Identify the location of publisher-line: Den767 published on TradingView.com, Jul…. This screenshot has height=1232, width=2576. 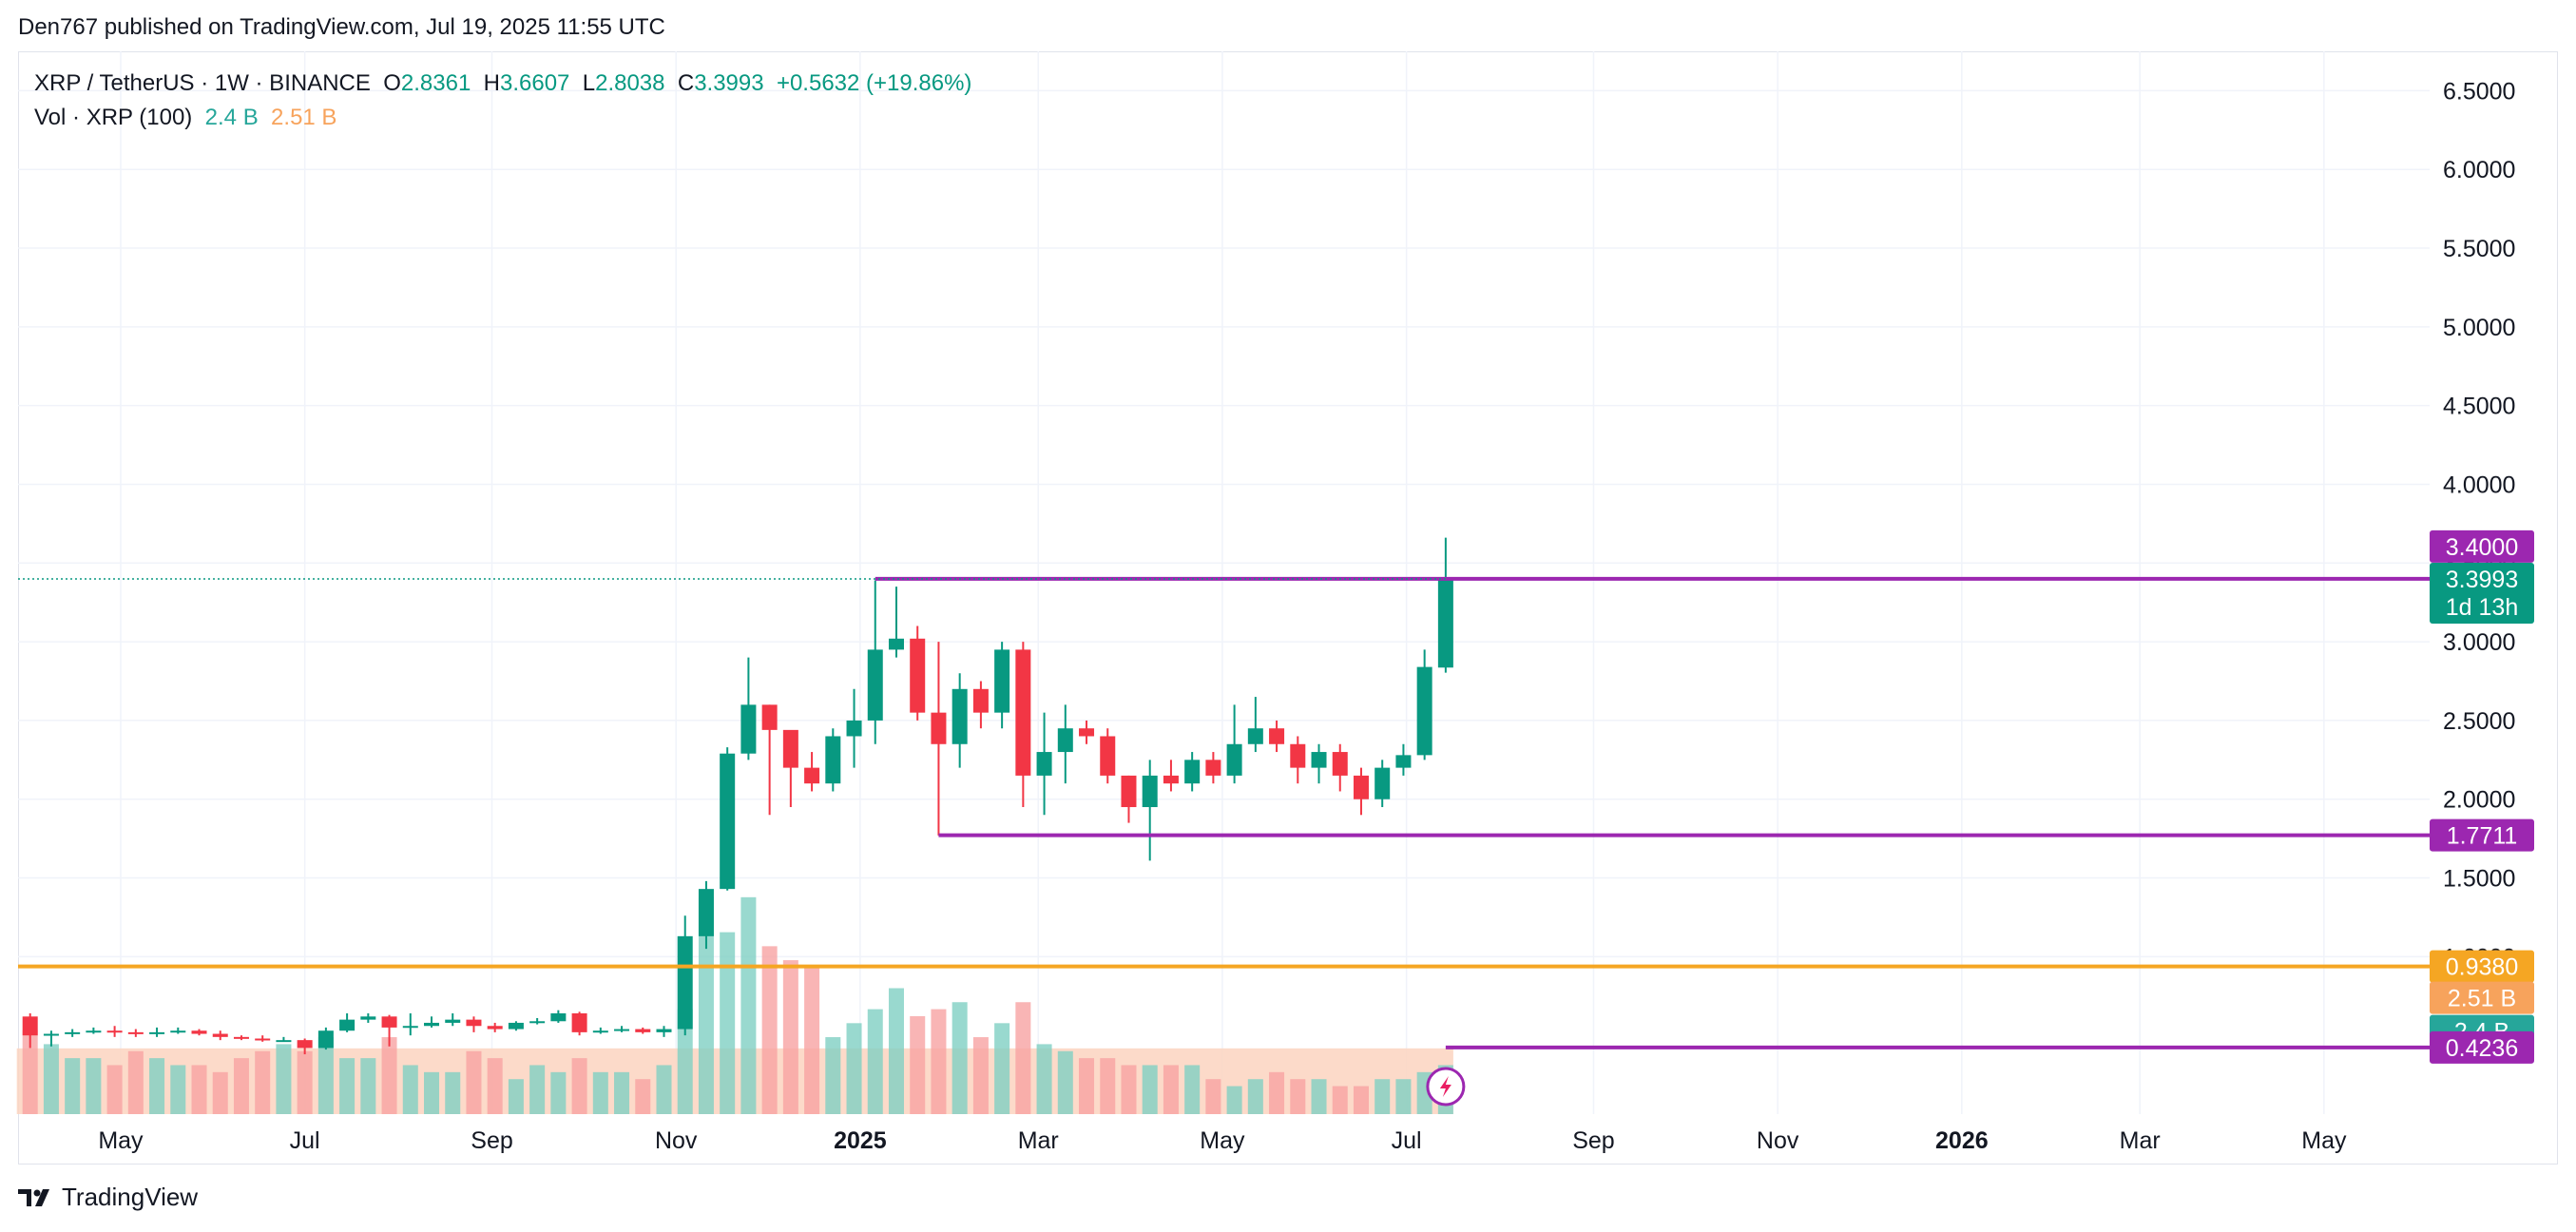
(342, 27).